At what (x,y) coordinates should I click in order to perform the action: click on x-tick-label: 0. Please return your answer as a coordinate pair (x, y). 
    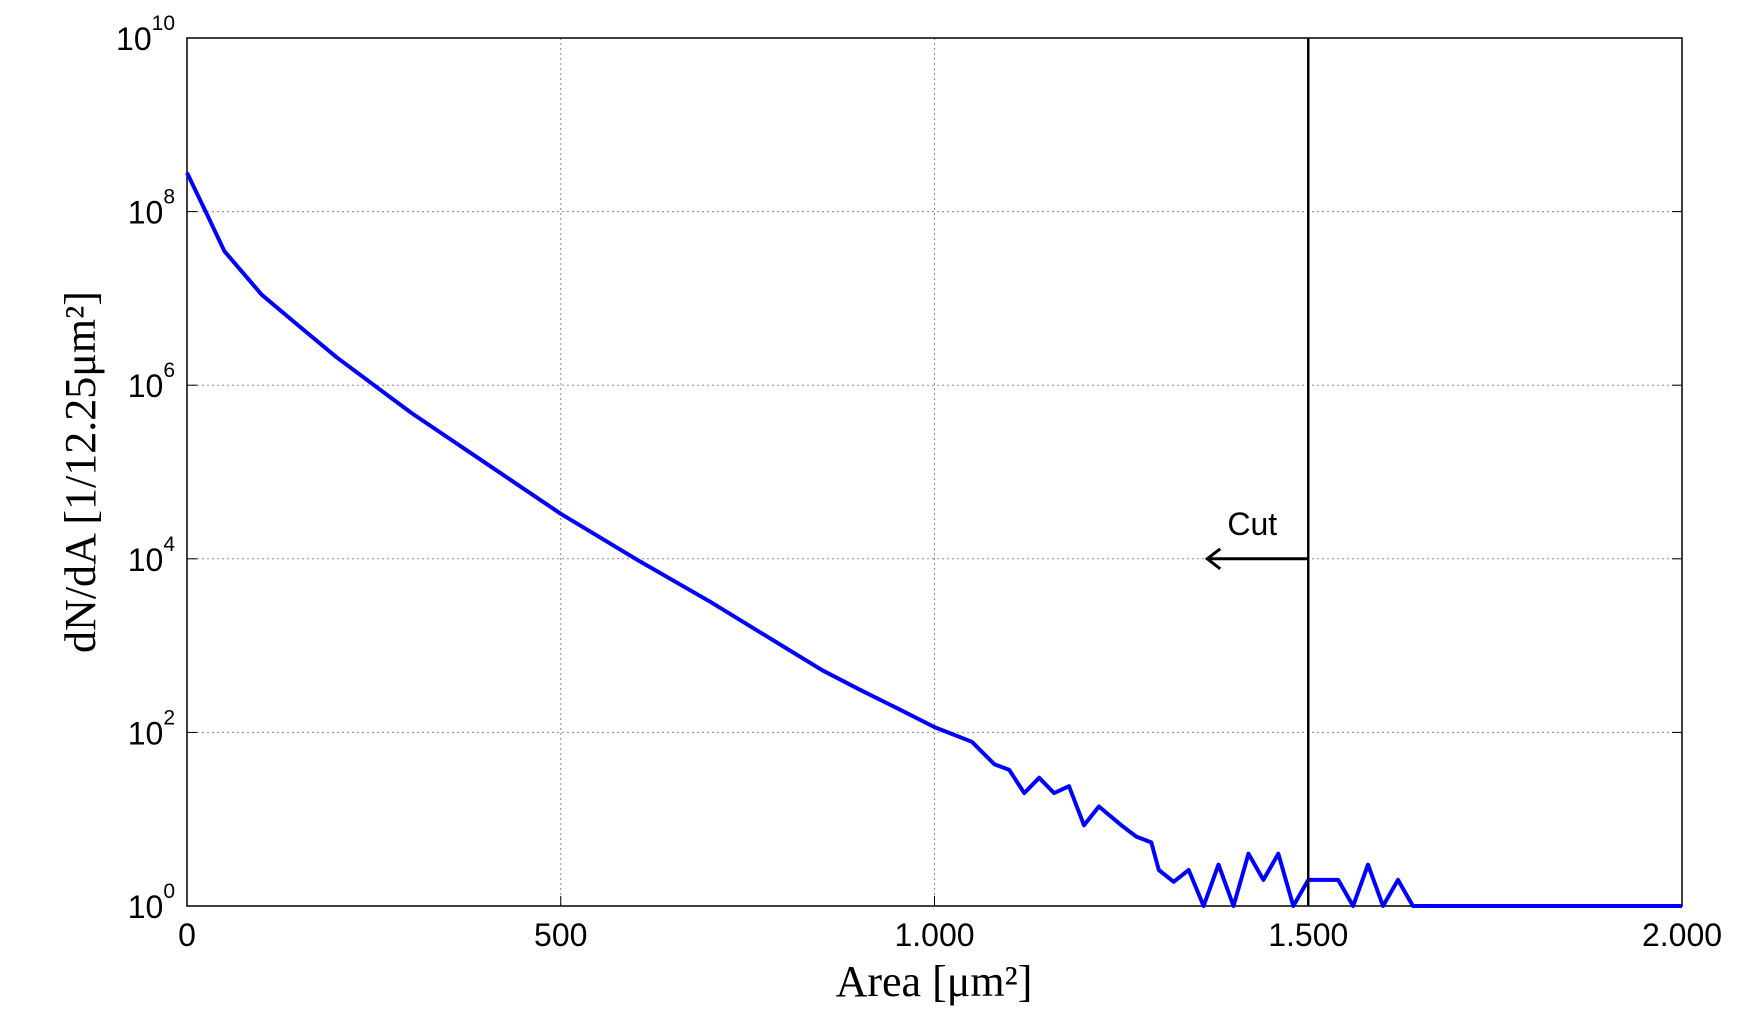
    Looking at the image, I should click on (187, 935).